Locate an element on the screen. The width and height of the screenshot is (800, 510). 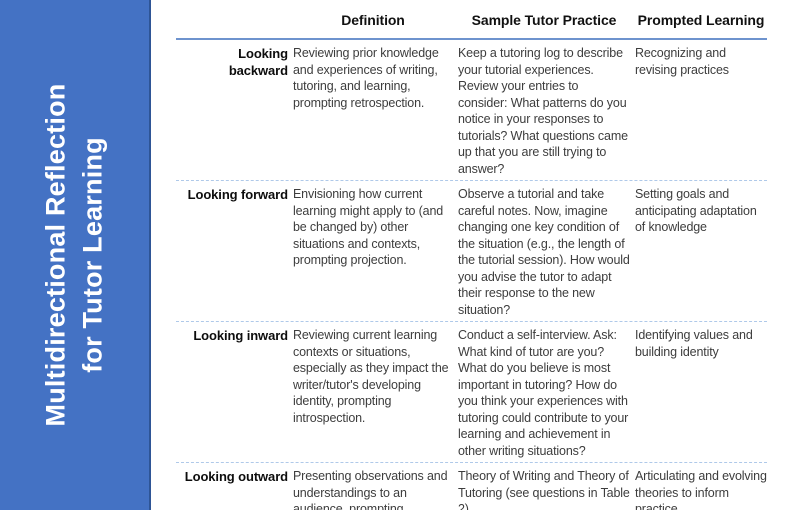
column-header-definition: Definition is located at coordinates (373, 20).